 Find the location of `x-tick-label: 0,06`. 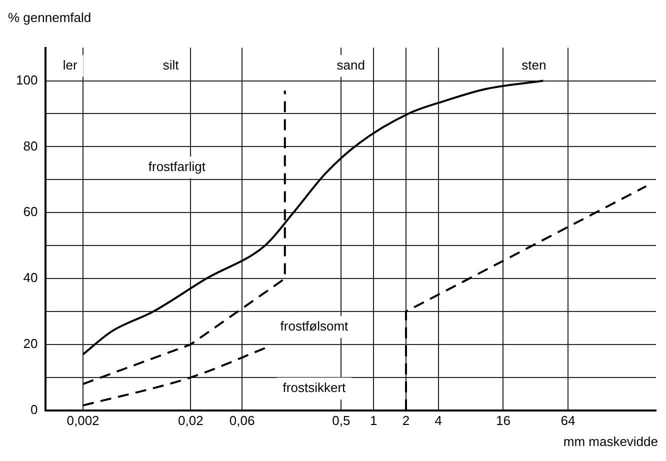

x-tick-label: 0,06 is located at coordinates (242, 420).